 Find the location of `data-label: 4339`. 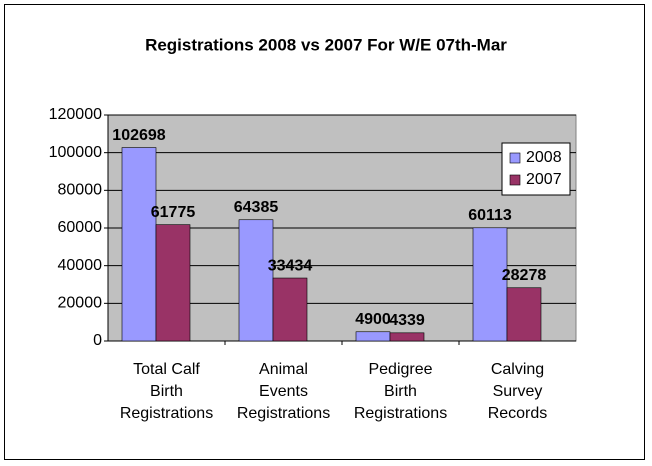

data-label: 4339 is located at coordinates (407, 320).